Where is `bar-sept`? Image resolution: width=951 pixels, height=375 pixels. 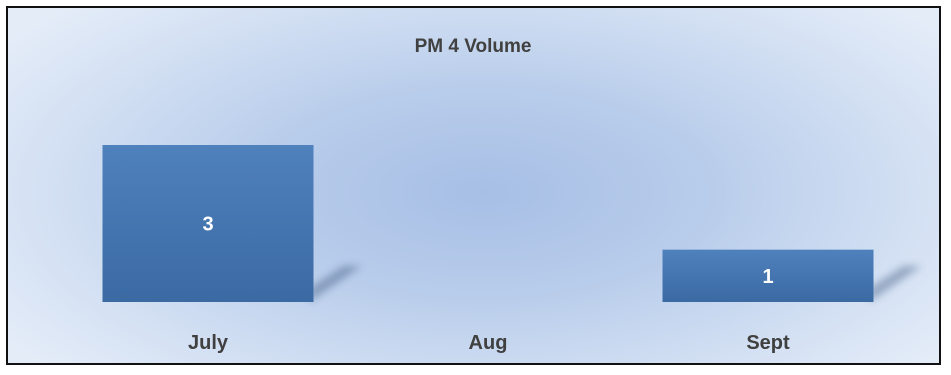
bar-sept is located at coordinates (768, 275).